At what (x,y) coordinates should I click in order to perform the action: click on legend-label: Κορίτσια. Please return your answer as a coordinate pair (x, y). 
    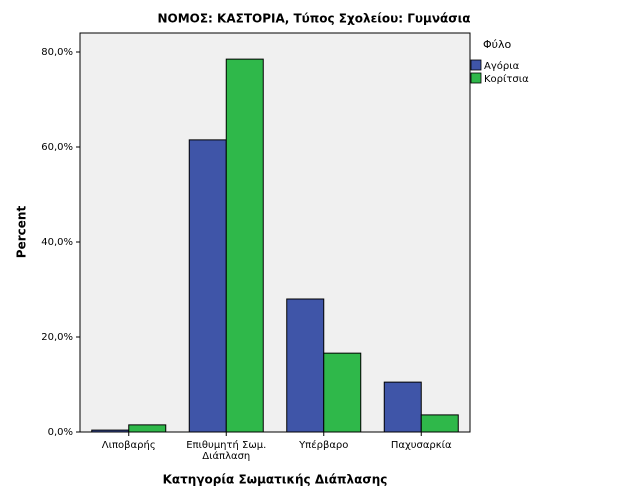
    Looking at the image, I should click on (506, 79).